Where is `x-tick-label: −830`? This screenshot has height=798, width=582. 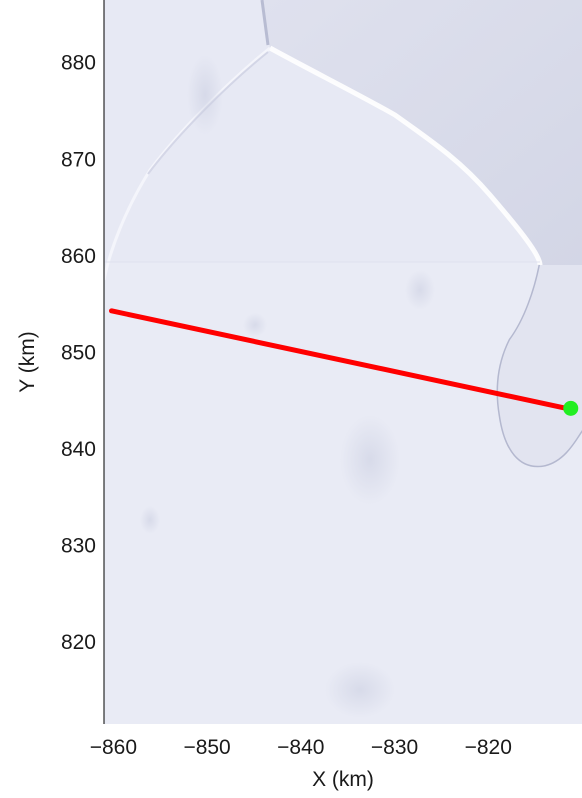
x-tick-label: −830 is located at coordinates (394, 747).